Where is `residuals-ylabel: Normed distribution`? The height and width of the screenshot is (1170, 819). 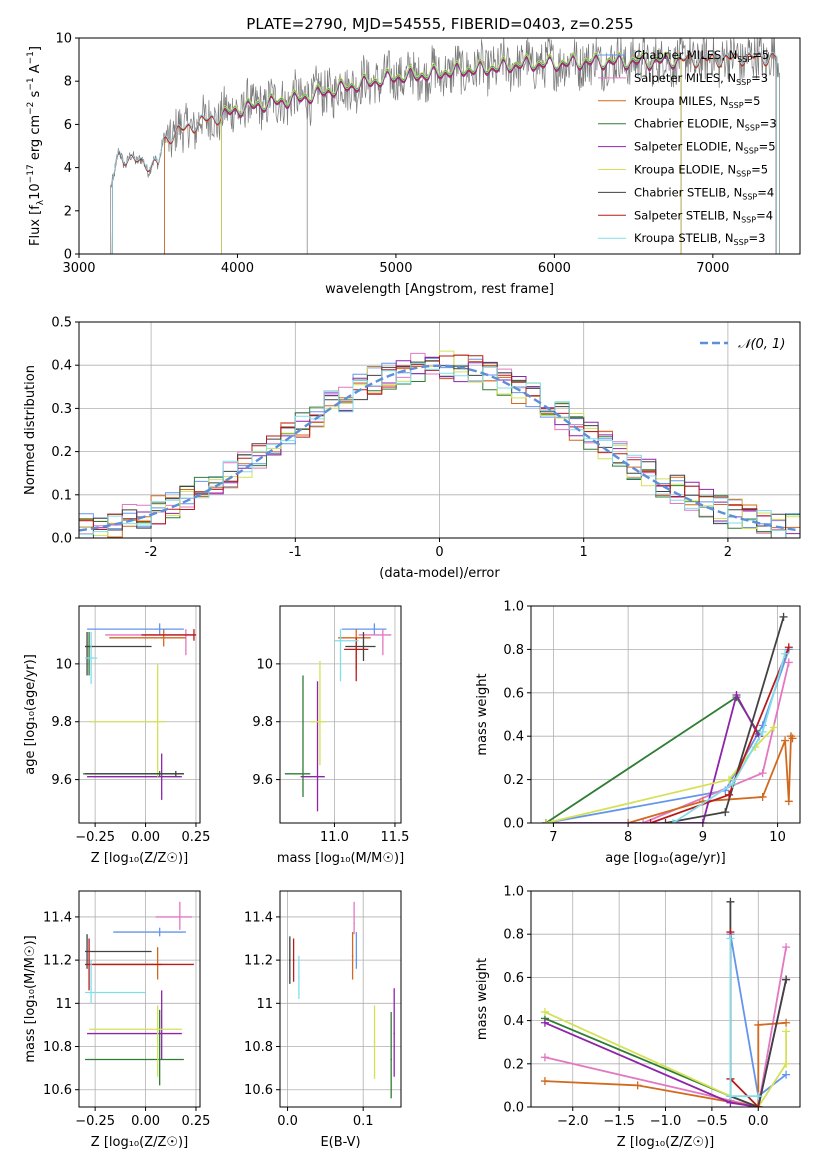
residuals-ylabel: Normed distribution is located at coordinates (30, 430).